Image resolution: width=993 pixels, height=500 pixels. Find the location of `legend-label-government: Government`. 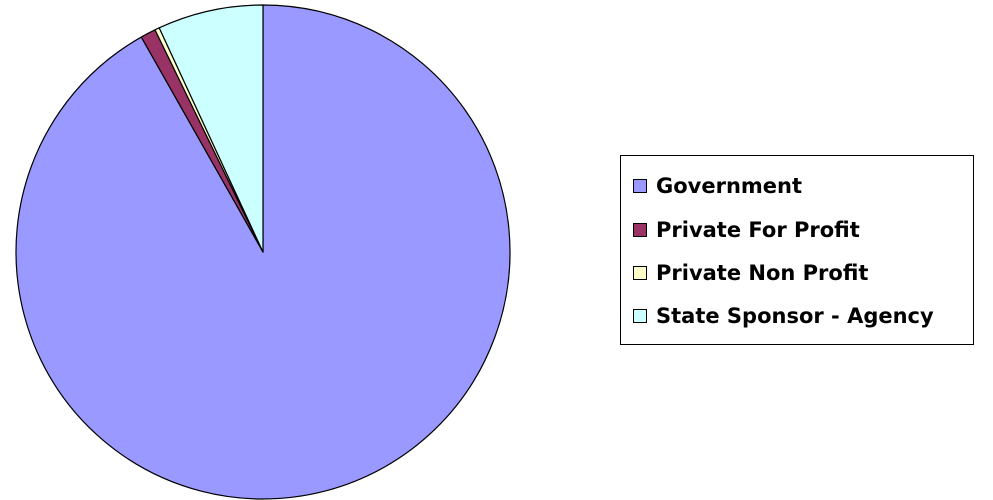

legend-label-government: Government is located at coordinates (729, 186).